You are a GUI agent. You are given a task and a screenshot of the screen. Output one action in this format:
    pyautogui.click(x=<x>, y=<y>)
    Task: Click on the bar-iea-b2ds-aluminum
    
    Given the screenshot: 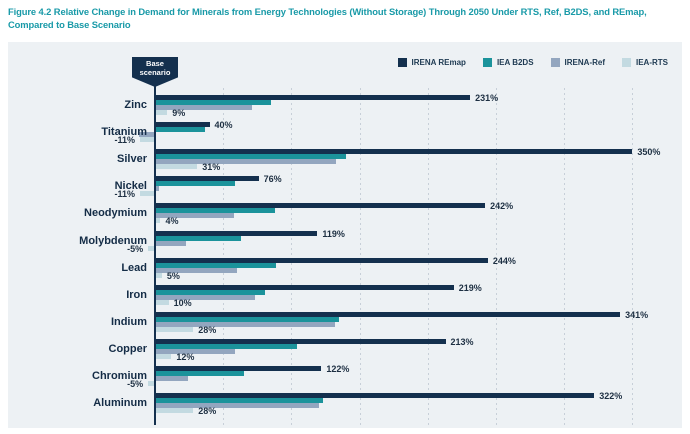 What is the action you would take?
    pyautogui.click(x=239, y=401)
    